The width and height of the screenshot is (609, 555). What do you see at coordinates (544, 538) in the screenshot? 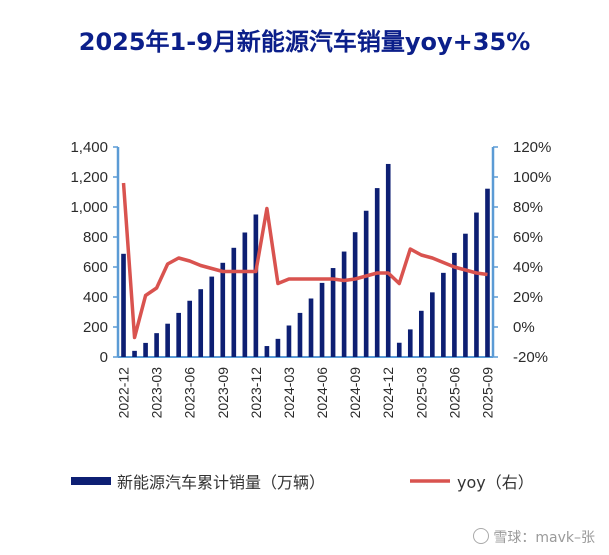
I see `watermark-text: 雪球：mavk–张` at bounding box center [544, 538].